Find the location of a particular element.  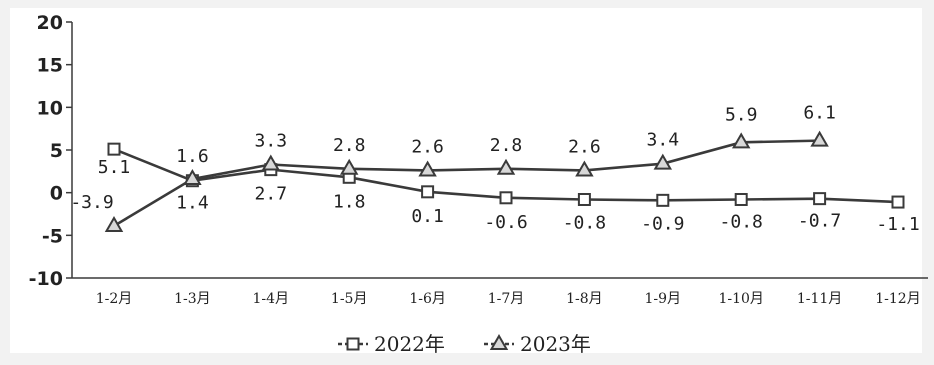

data-label: -3.9 is located at coordinates (91, 202).